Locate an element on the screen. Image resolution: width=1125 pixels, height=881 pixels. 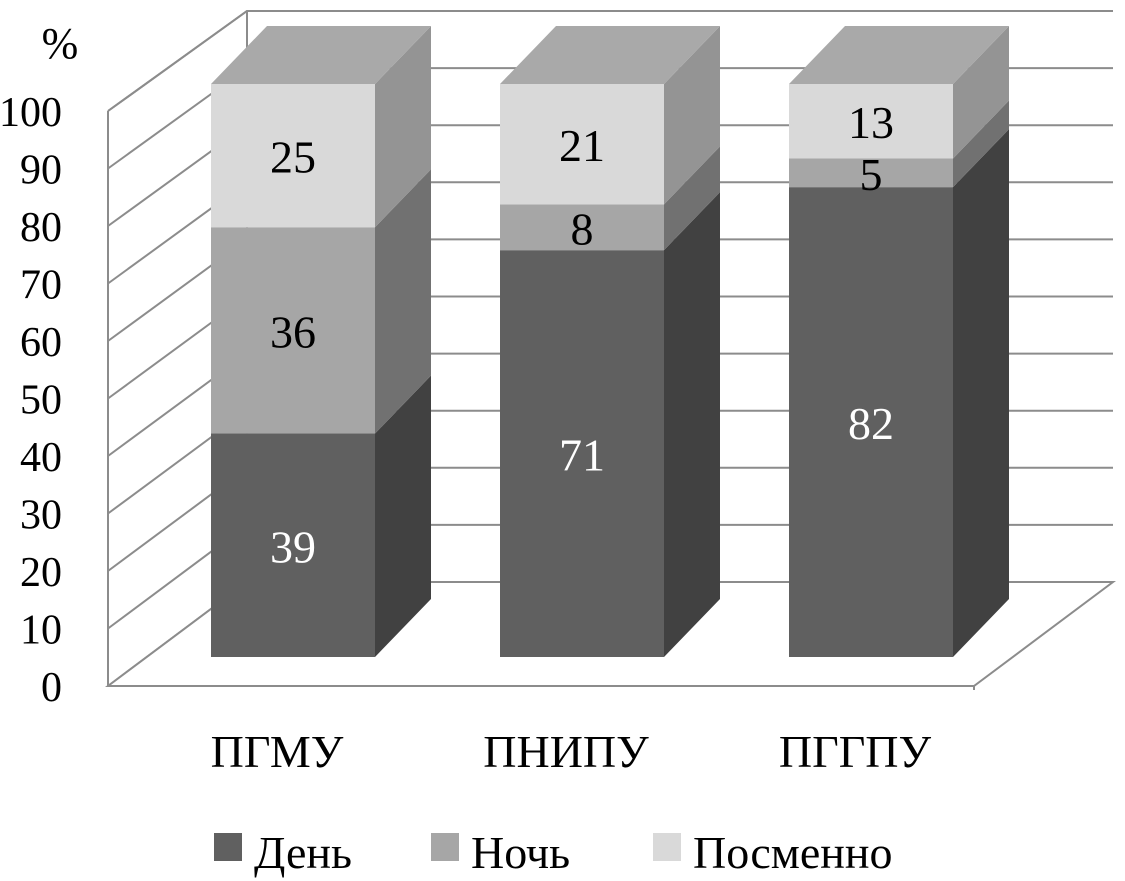
y-tick-label: 90 is located at coordinates (41, 171).